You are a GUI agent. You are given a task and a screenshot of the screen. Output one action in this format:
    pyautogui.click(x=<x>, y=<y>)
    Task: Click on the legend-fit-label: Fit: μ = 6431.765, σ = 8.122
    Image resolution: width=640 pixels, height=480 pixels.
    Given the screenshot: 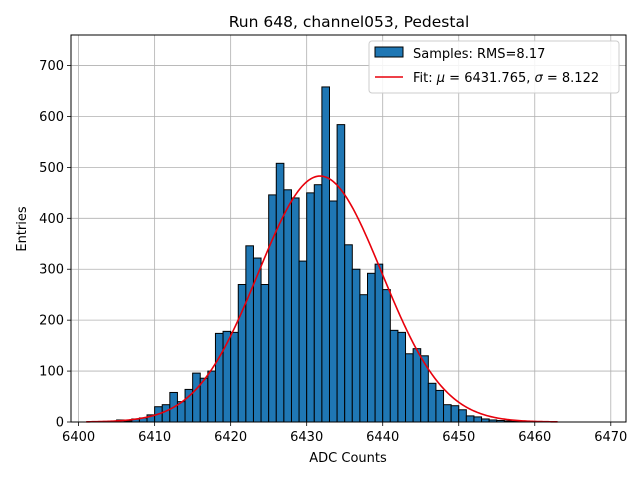 What is the action you would take?
    pyautogui.click(x=506, y=78)
    